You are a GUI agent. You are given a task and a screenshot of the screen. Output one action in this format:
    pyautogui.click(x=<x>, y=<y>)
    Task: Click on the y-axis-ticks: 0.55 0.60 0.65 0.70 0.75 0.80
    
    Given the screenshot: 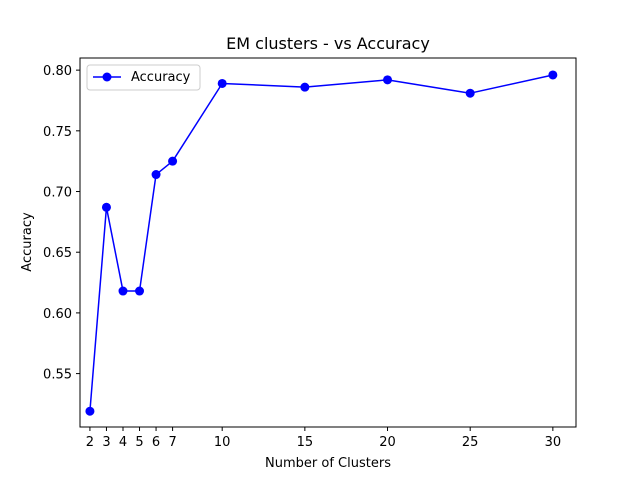 What is the action you would take?
    pyautogui.click(x=61, y=223)
    